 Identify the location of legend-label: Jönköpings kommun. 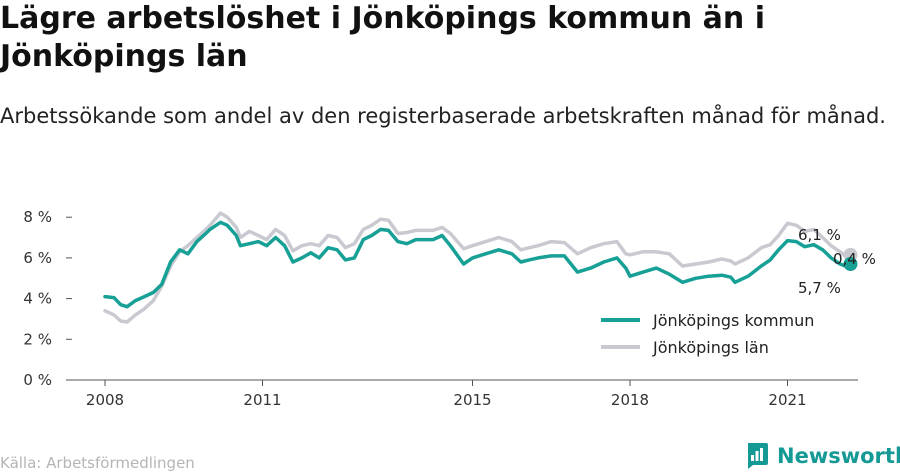
(733, 320).